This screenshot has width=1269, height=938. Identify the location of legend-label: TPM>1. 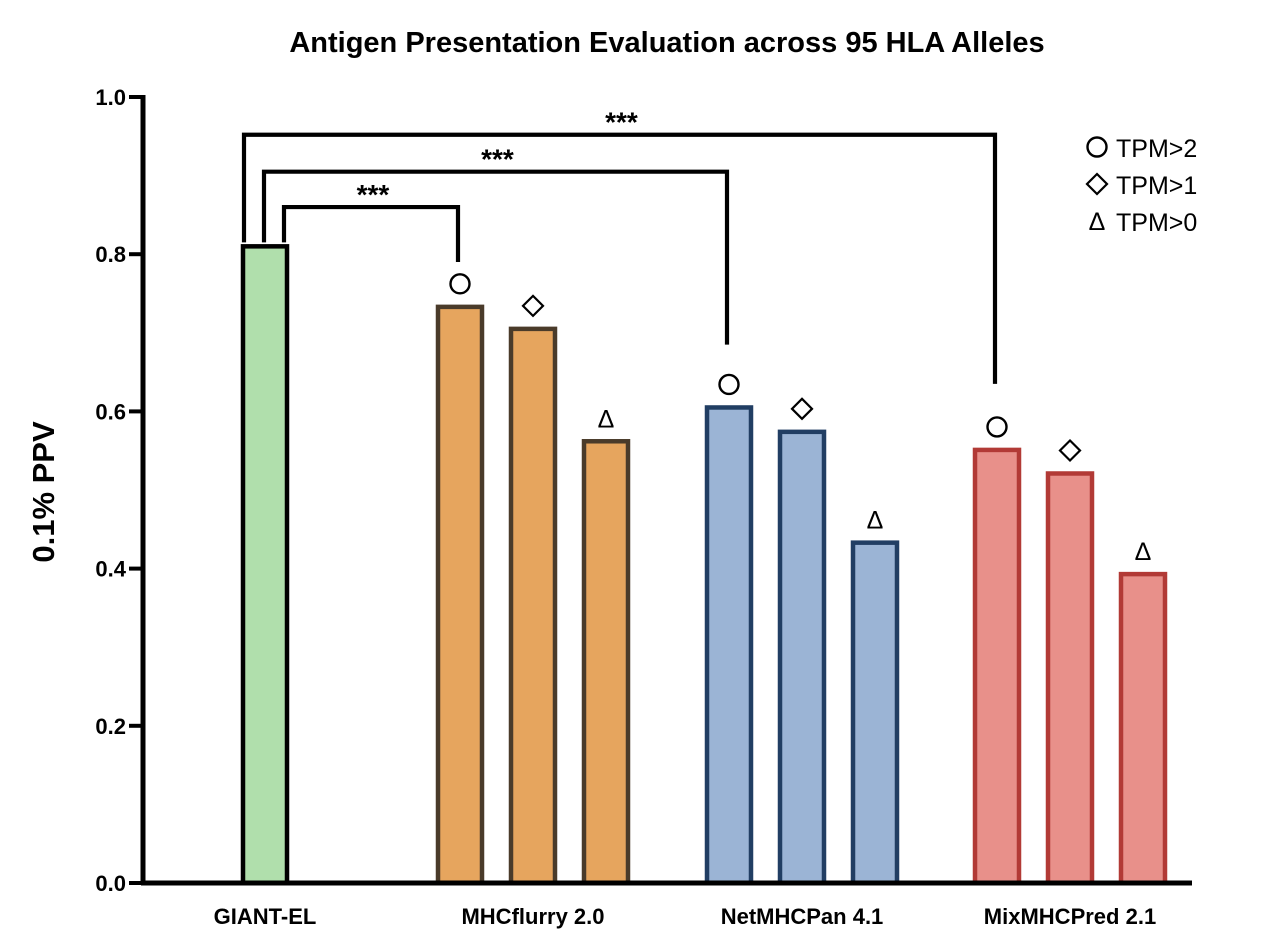
(1156, 186).